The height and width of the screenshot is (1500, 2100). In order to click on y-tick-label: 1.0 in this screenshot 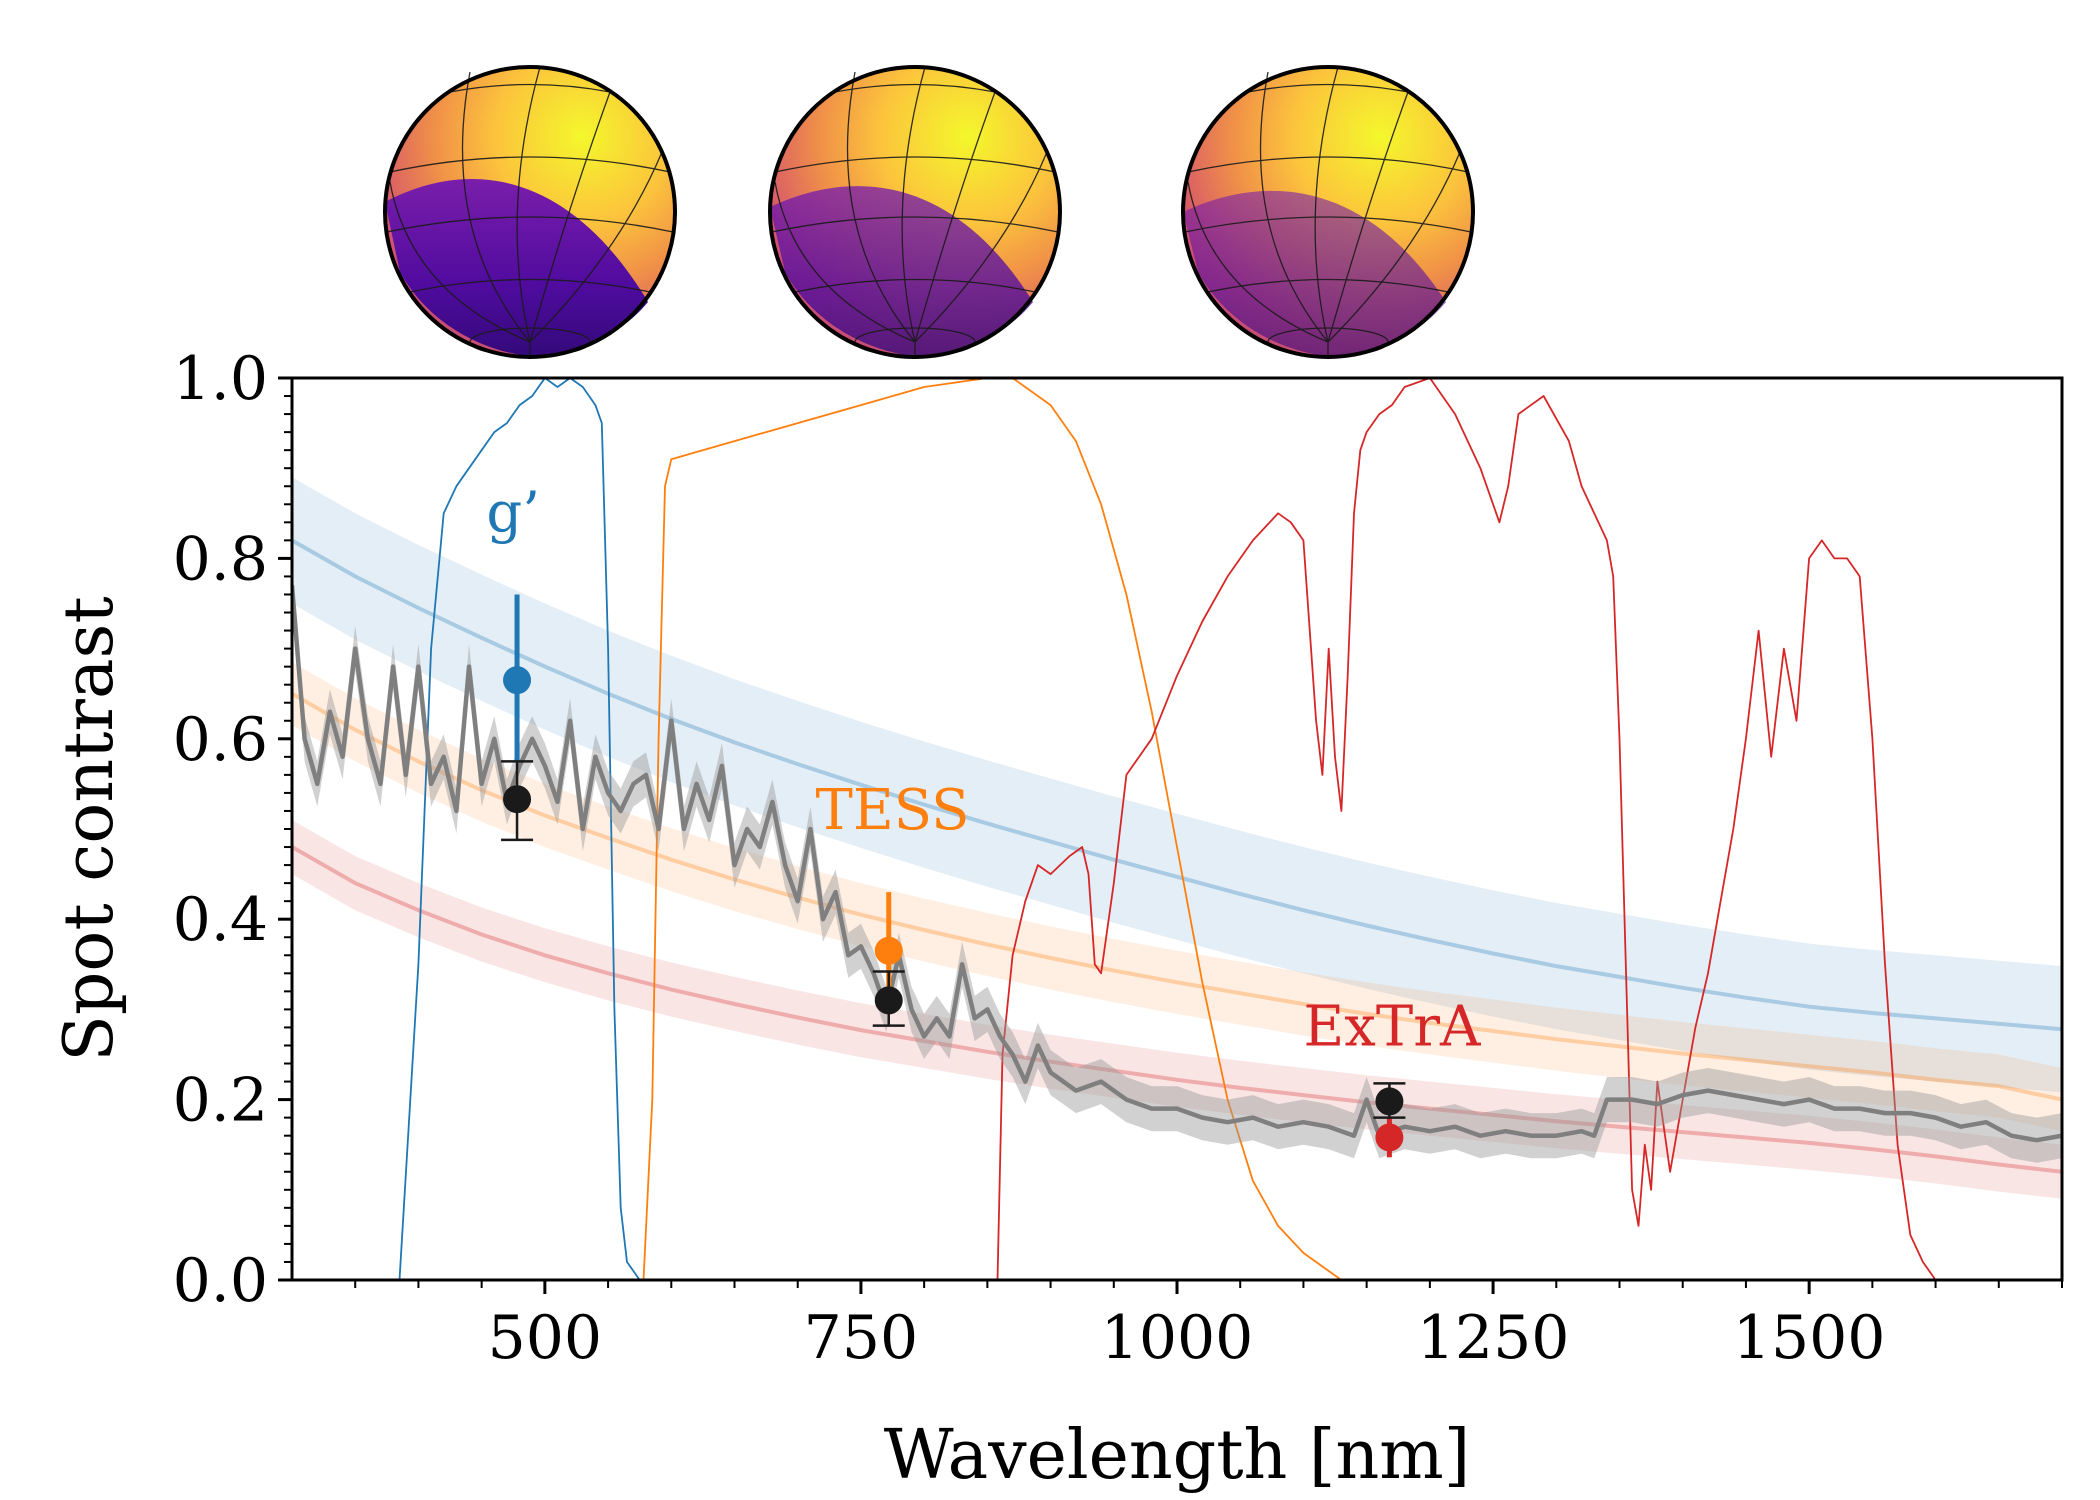, I will do `click(220, 379)`.